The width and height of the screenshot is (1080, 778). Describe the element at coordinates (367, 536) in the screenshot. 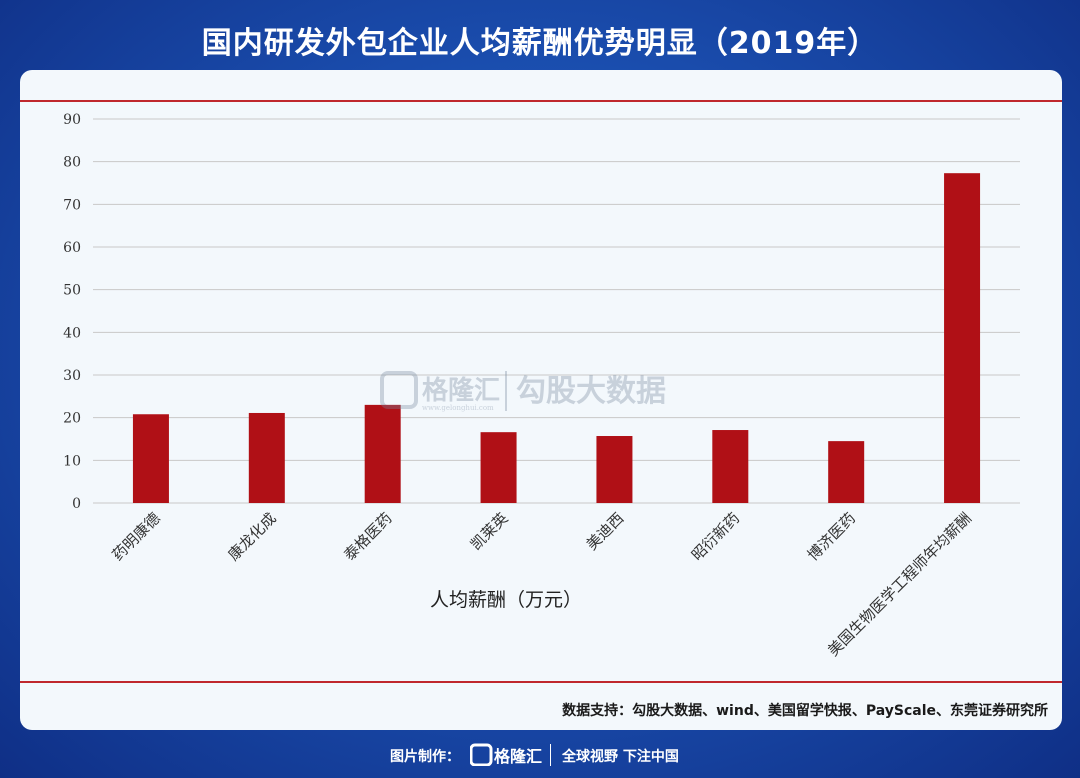

I see `x-tick-label: 泰格医药` at that location.